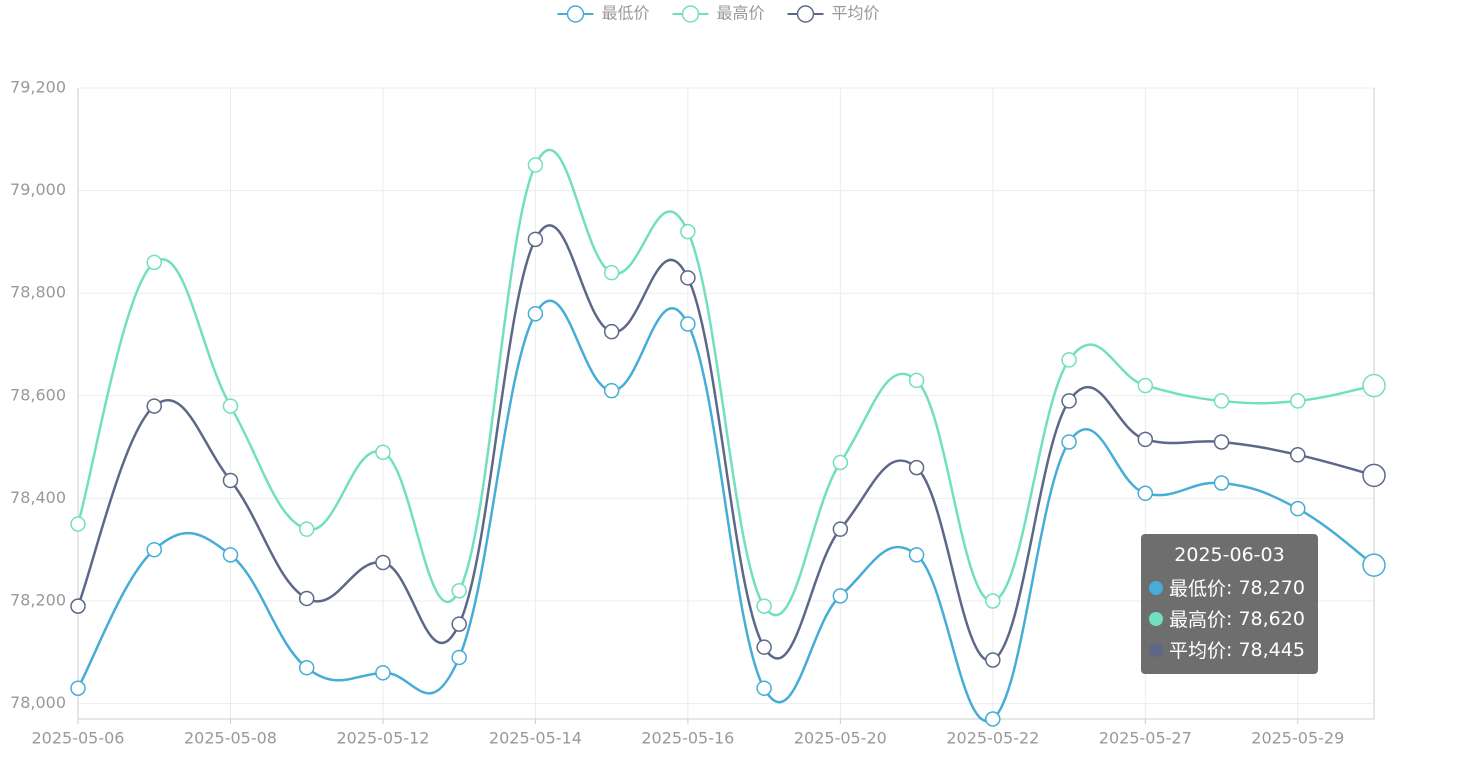 This screenshot has height=778, width=1461. What do you see at coordinates (38, 87) in the screenshot?
I see `y-tick-label: 79,200` at bounding box center [38, 87].